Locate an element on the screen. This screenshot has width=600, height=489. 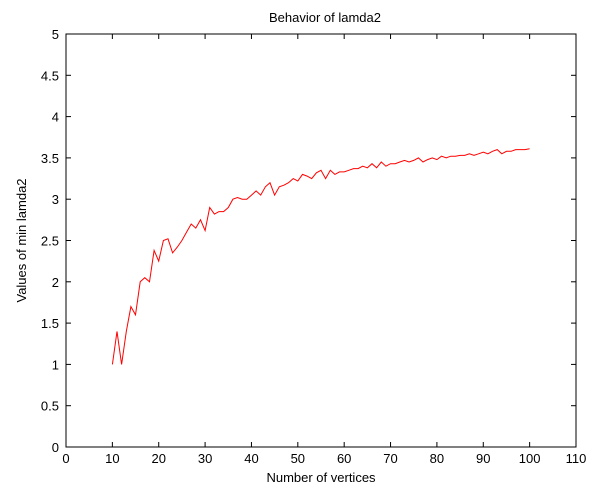
y-tick-label: 2 is located at coordinates (55, 282).